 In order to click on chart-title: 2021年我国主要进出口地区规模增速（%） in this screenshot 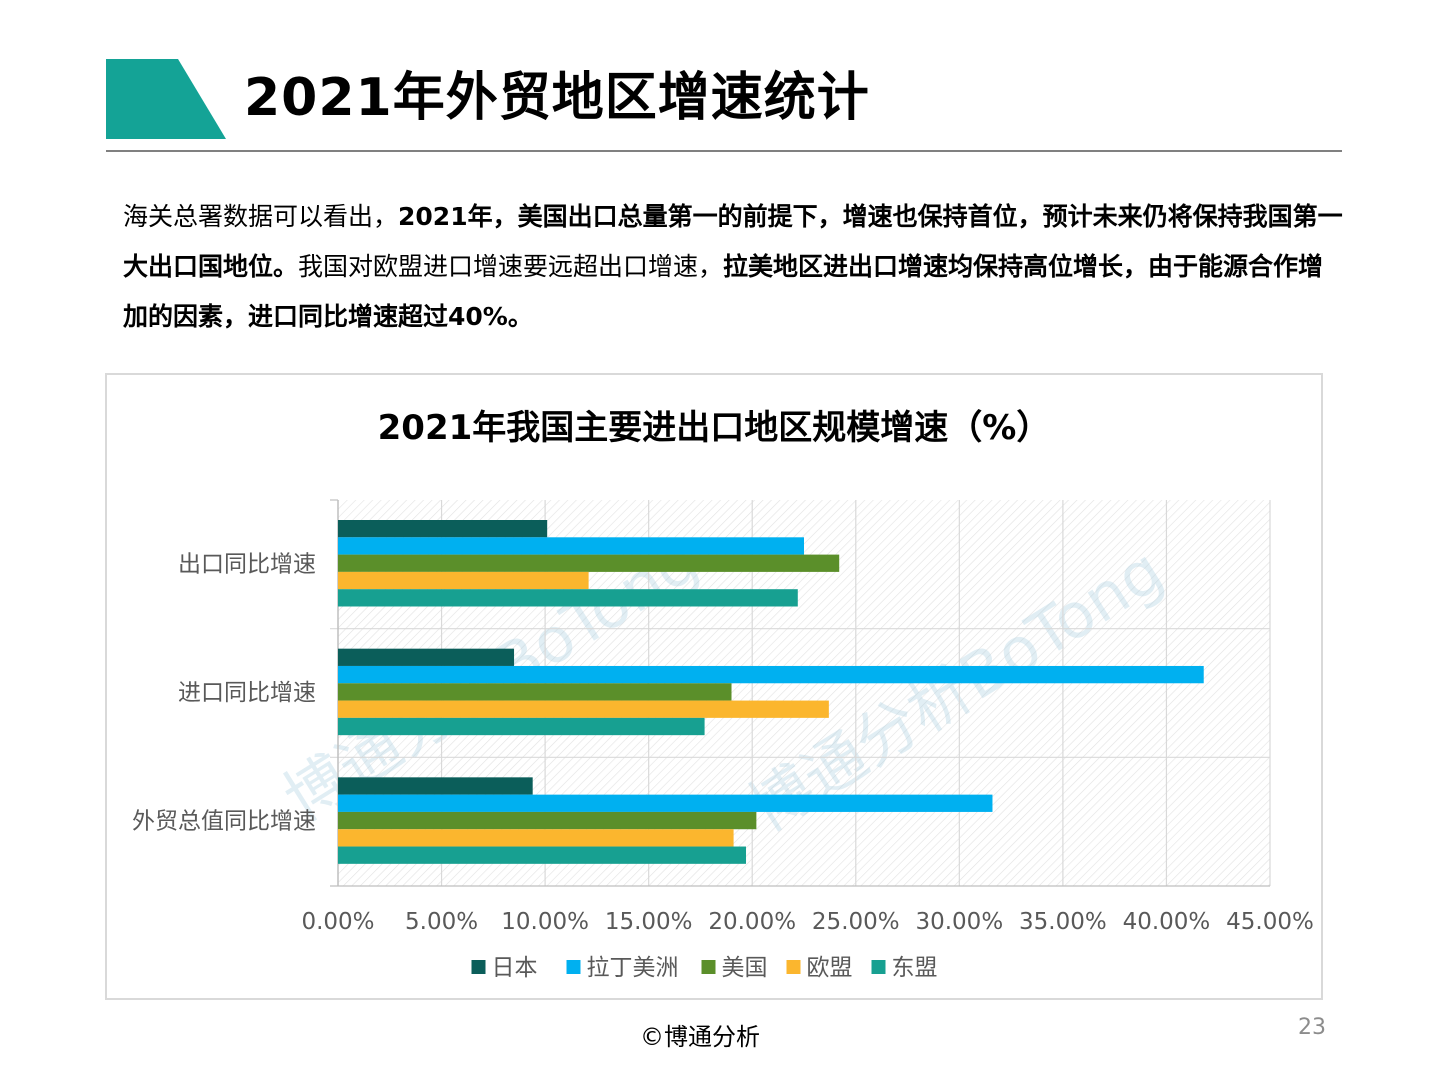, I will do `click(714, 428)`.